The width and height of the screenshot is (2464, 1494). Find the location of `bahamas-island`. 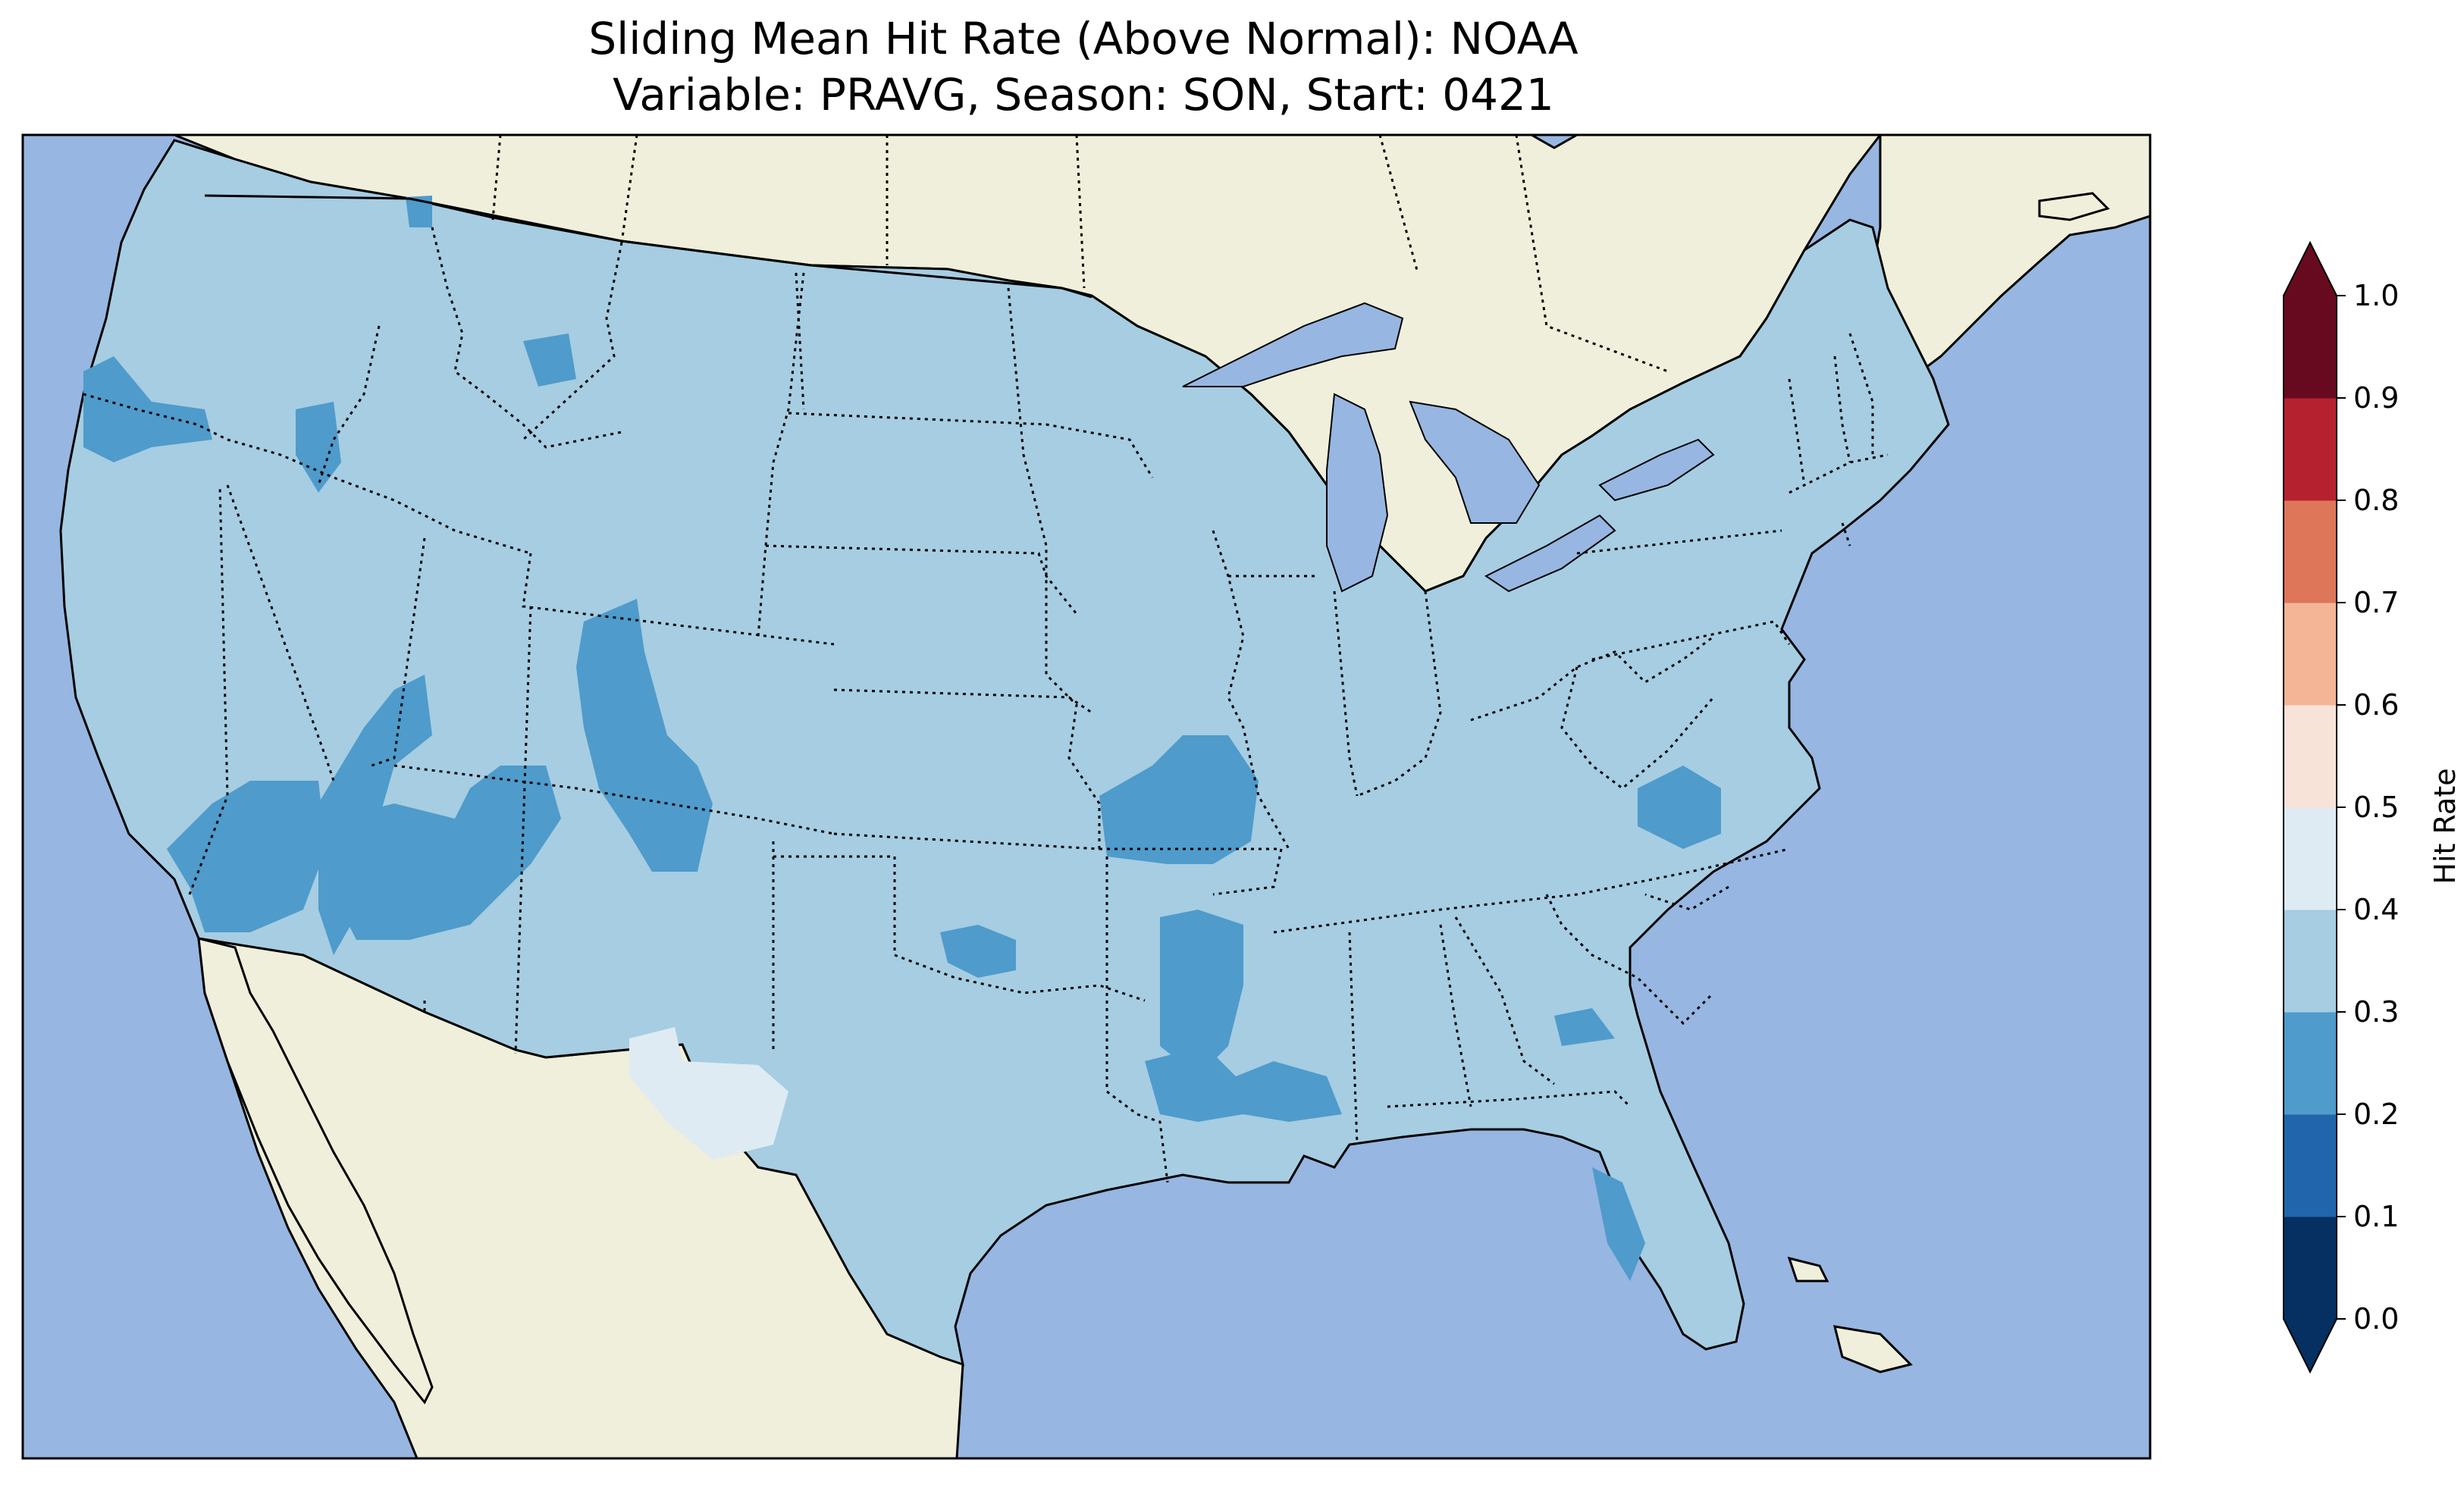

bahamas-island is located at coordinates (1808, 1269).